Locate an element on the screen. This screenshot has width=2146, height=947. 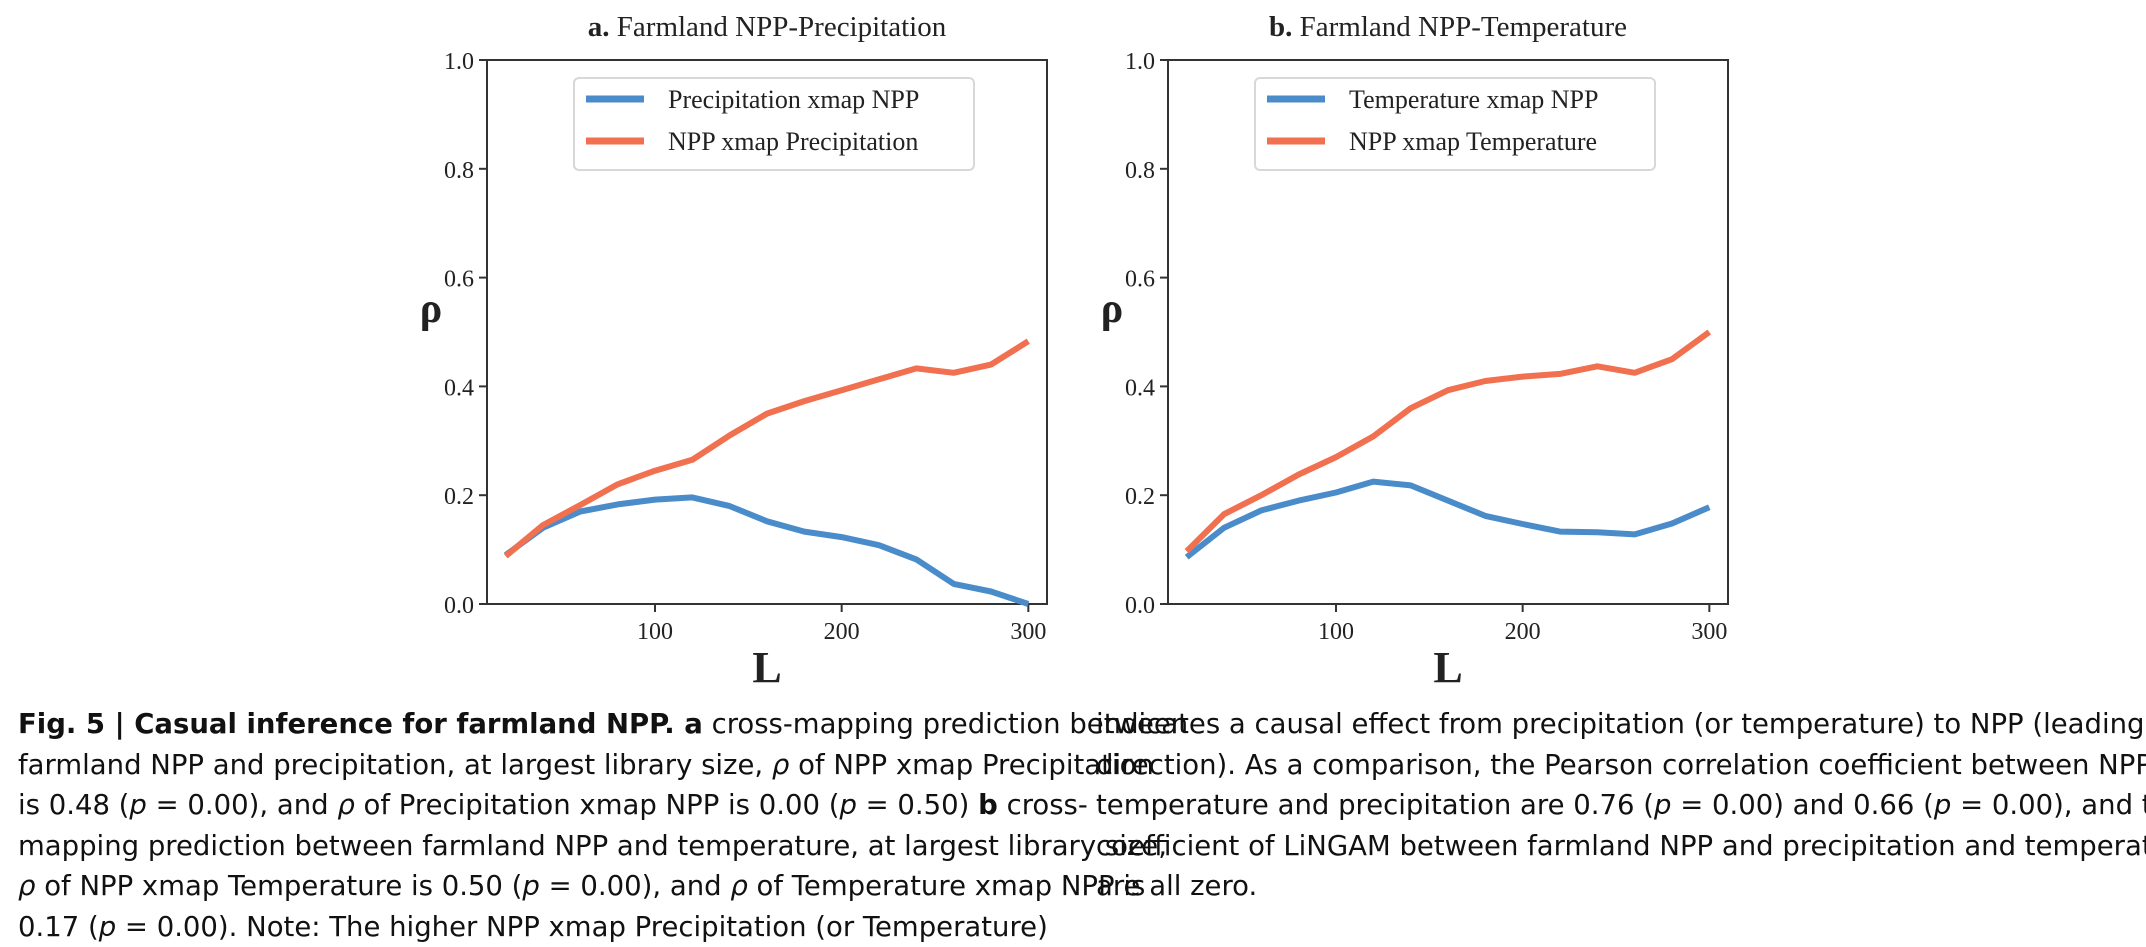
caption-text: = 0.00) and 0.66 ( is located at coordinates (1802, 805).